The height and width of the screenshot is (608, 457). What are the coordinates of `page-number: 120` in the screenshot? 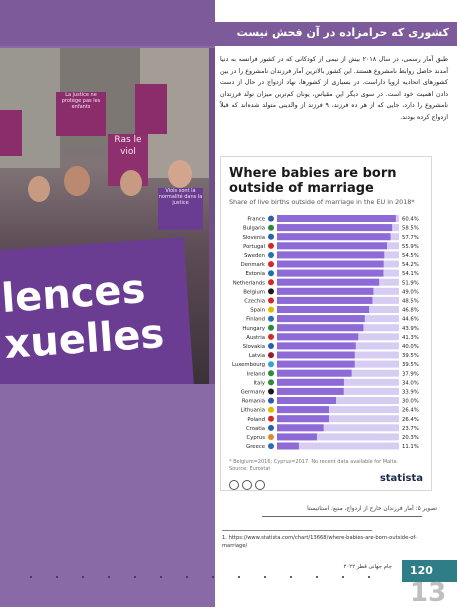 It's located at (421, 570).